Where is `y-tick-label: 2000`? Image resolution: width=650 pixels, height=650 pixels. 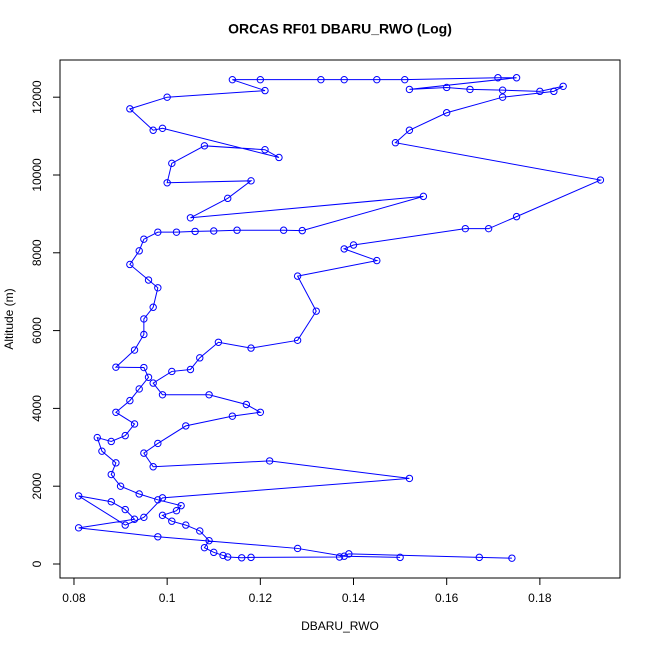
y-tick-label: 2000 is located at coordinates (37, 486).